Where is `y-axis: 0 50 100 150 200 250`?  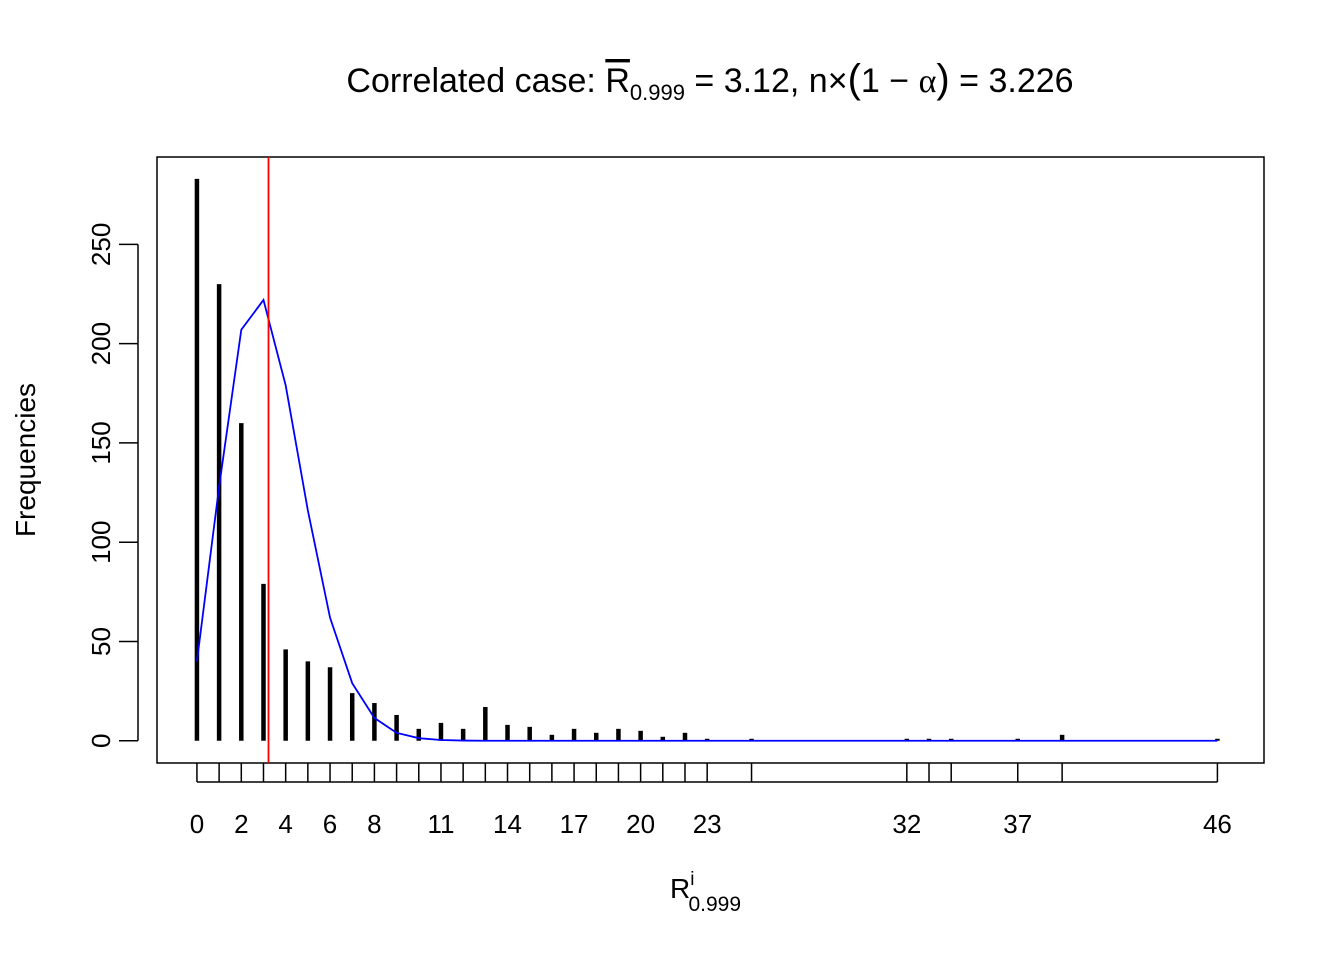
y-axis: 0 50 100 150 200 250 is located at coordinates (112, 485).